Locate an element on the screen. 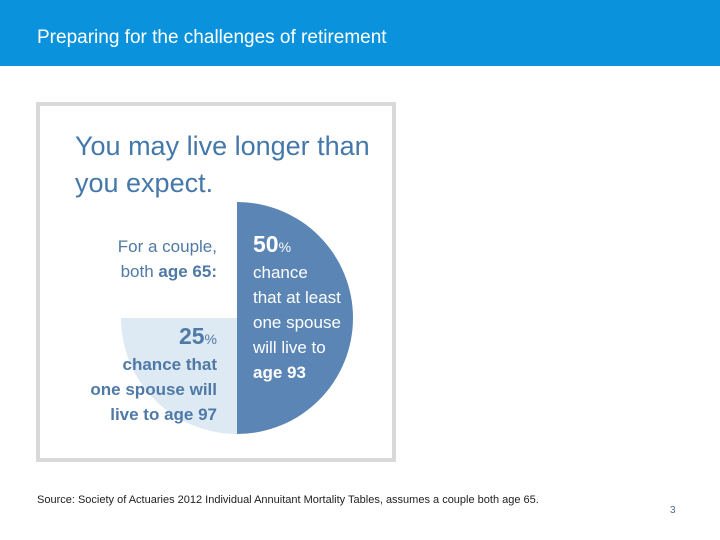 This screenshot has height=540, width=720. fifty-percent-value: 50% is located at coordinates (297, 246).